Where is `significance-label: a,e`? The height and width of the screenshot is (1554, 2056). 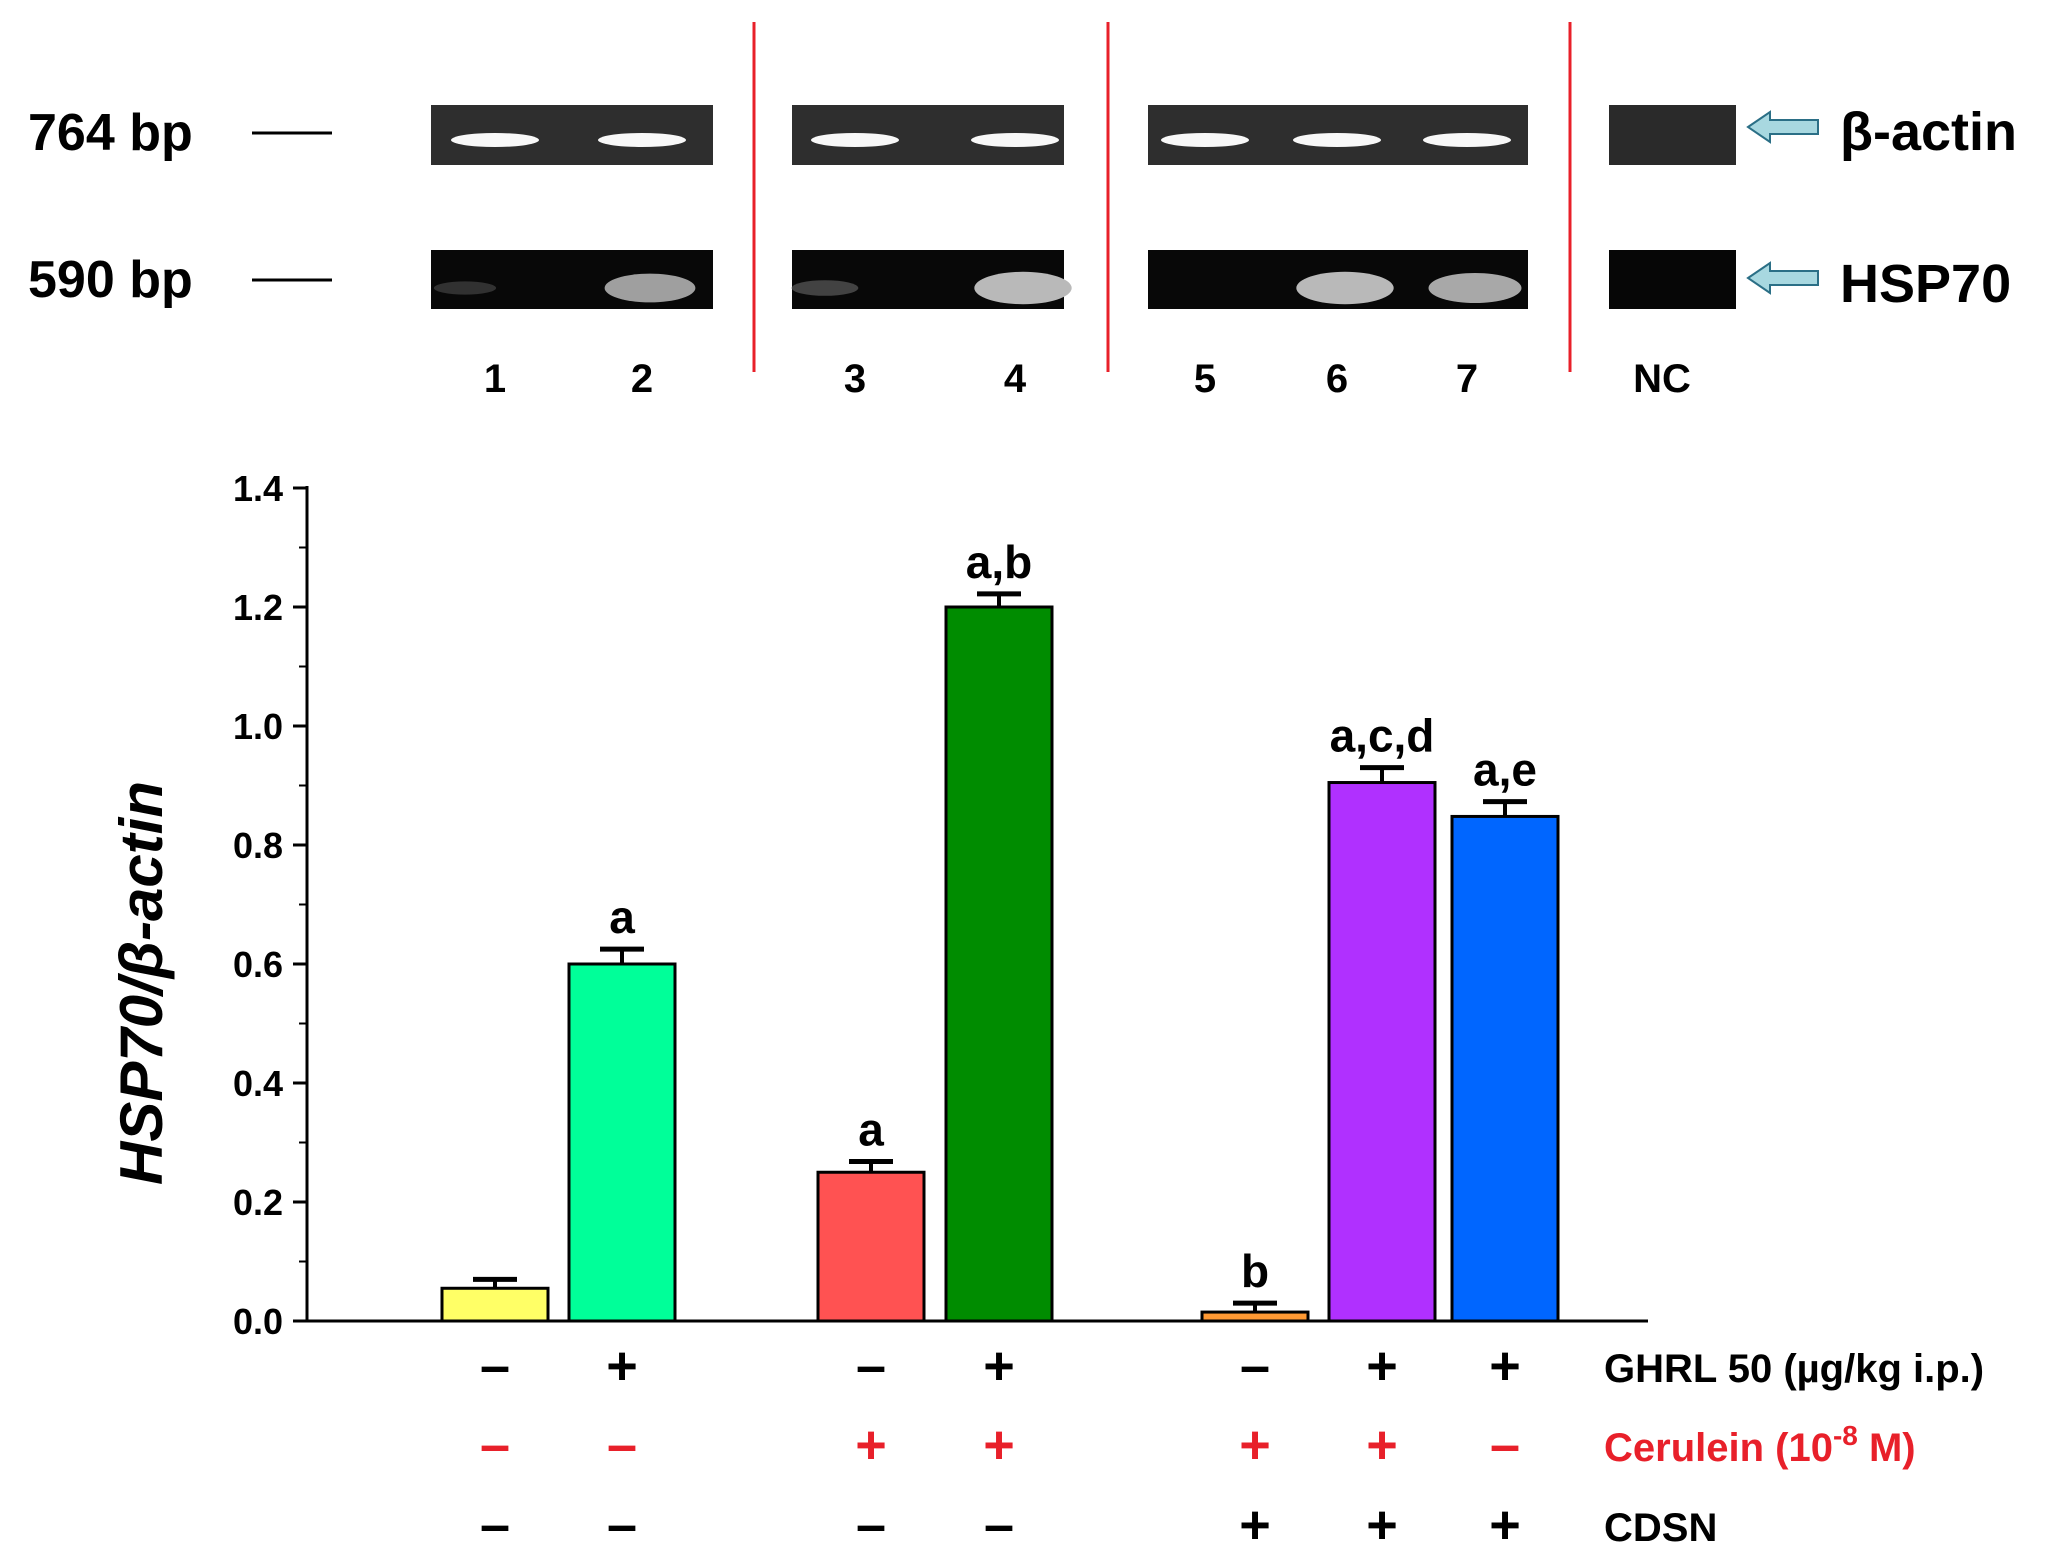 significance-label: a,e is located at coordinates (1505, 770).